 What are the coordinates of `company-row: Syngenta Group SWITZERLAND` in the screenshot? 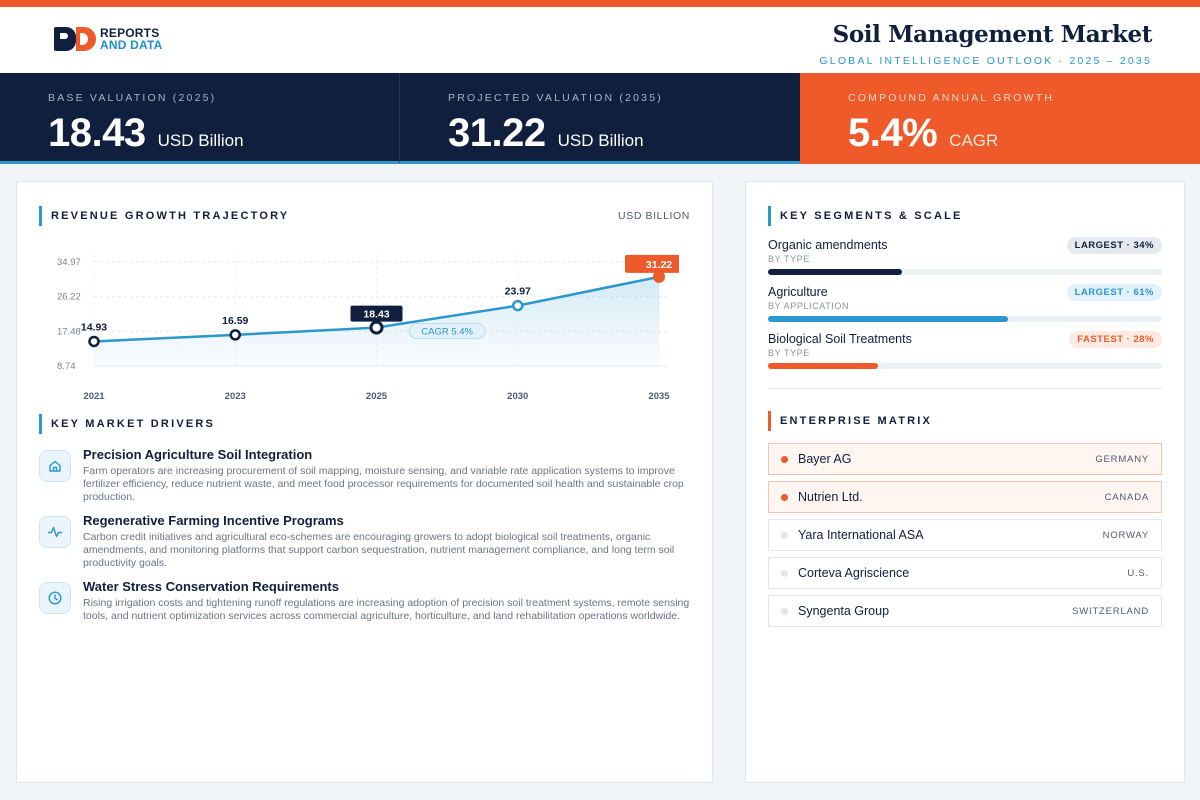 It's located at (965, 611).